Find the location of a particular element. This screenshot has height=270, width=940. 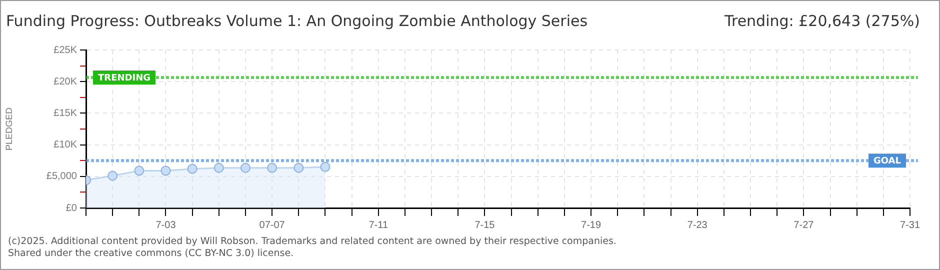

x-tick-label: 7-15 is located at coordinates (485, 225).